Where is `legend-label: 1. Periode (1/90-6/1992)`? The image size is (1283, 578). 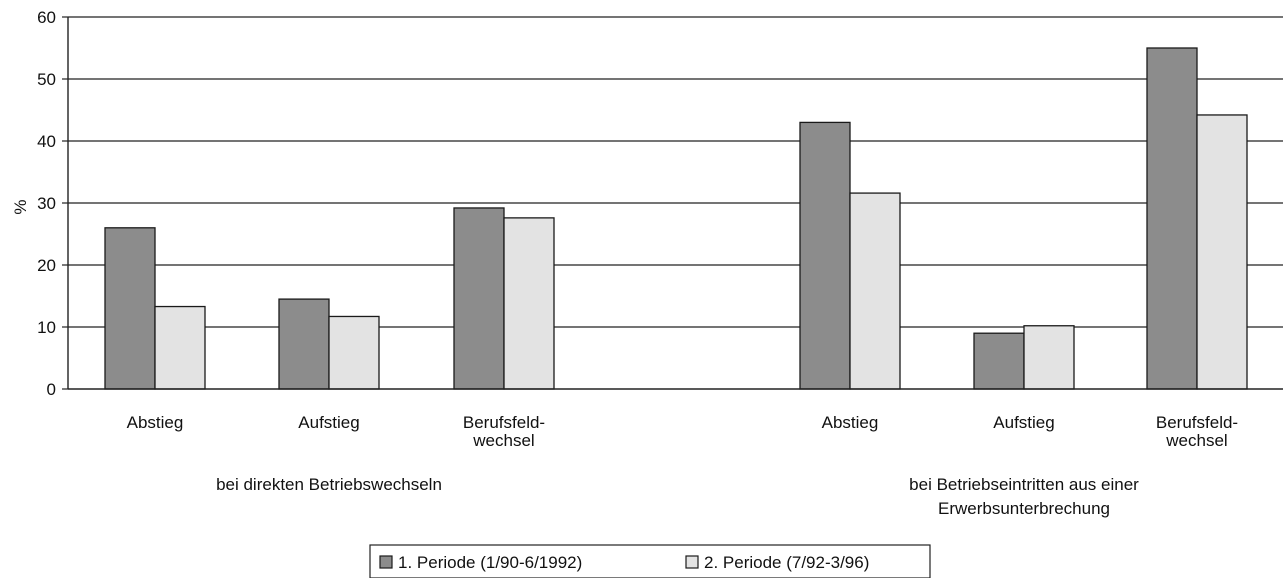
legend-label: 1. Periode (1/90-6/1992) is located at coordinates (490, 562).